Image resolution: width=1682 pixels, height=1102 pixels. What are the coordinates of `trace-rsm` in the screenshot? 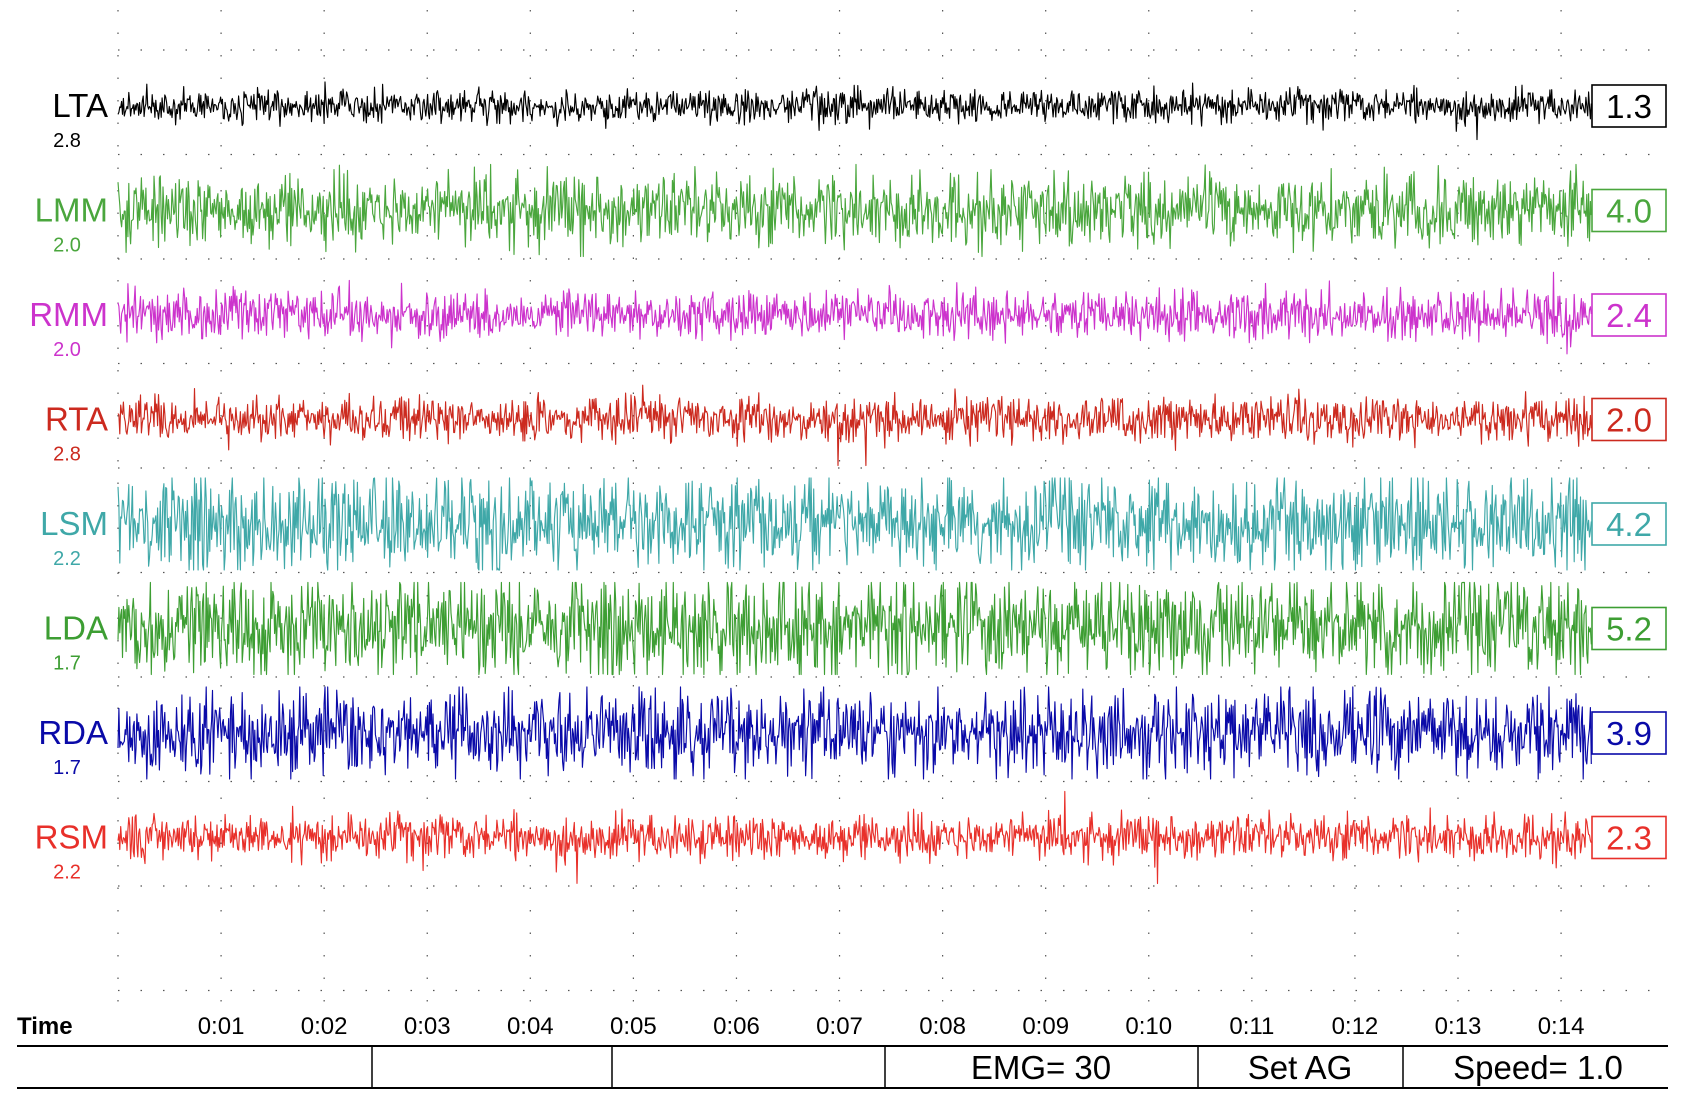 It's located at (854, 837).